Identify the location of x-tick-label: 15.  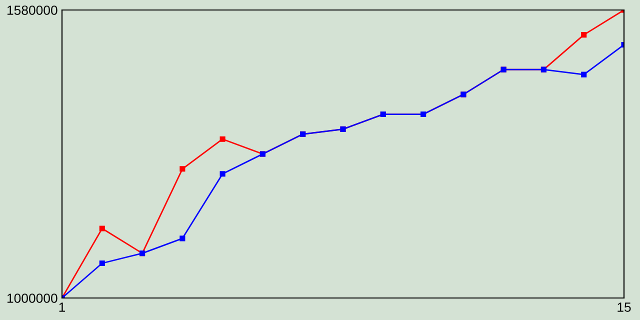
(624, 307).